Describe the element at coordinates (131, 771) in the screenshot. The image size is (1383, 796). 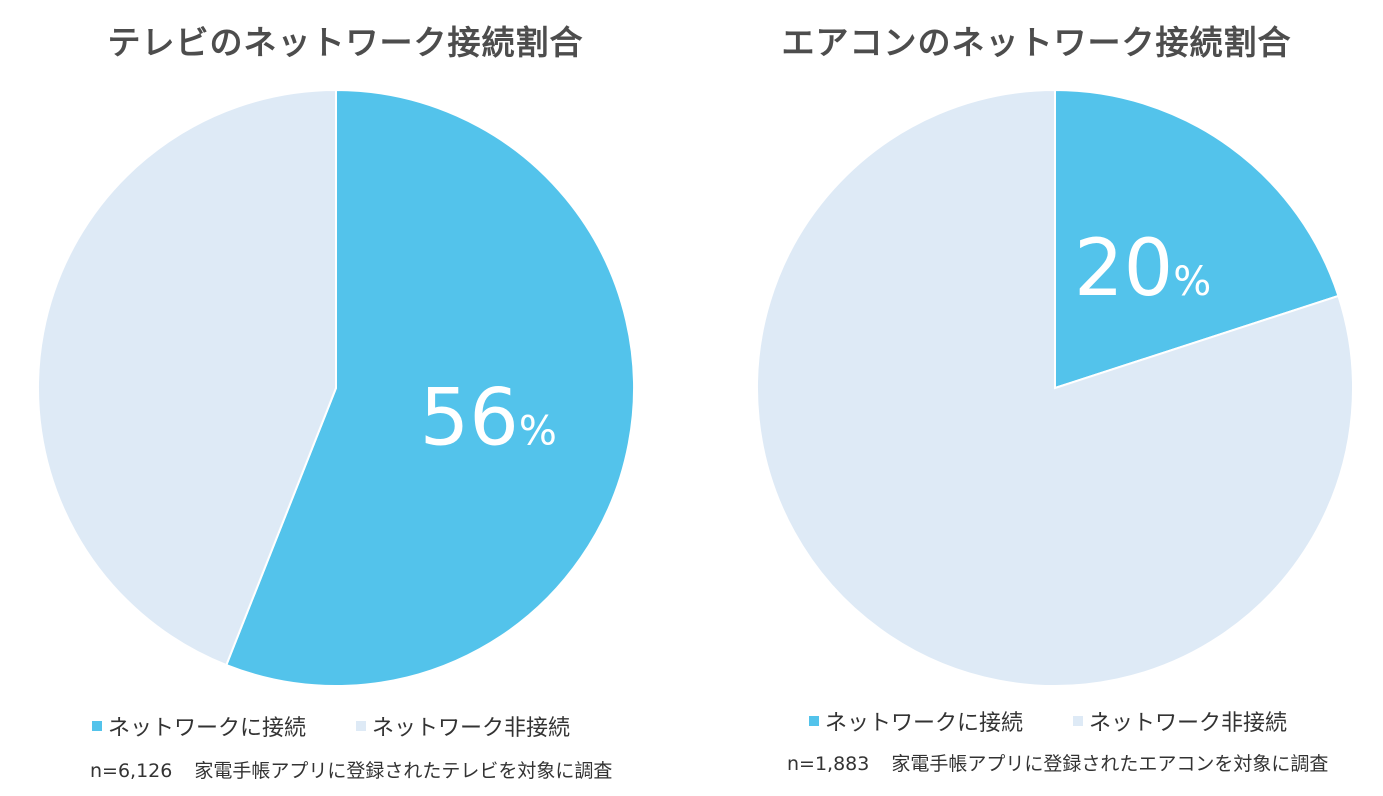
I see `sample-size: n=6,126` at that location.